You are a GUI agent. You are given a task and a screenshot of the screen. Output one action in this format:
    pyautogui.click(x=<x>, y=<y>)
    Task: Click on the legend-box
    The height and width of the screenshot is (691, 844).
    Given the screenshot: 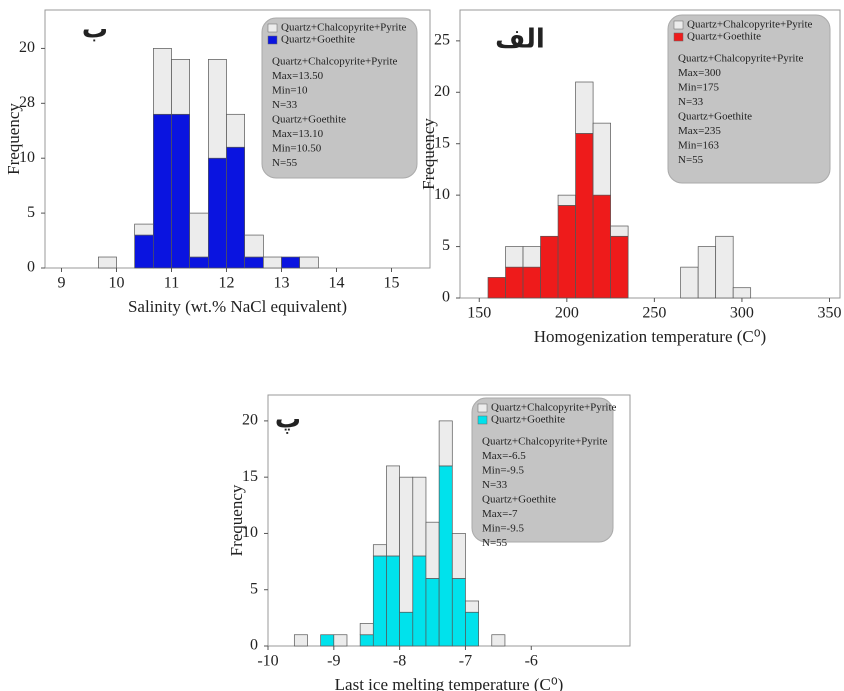 What is the action you would take?
    pyautogui.click(x=749, y=99)
    